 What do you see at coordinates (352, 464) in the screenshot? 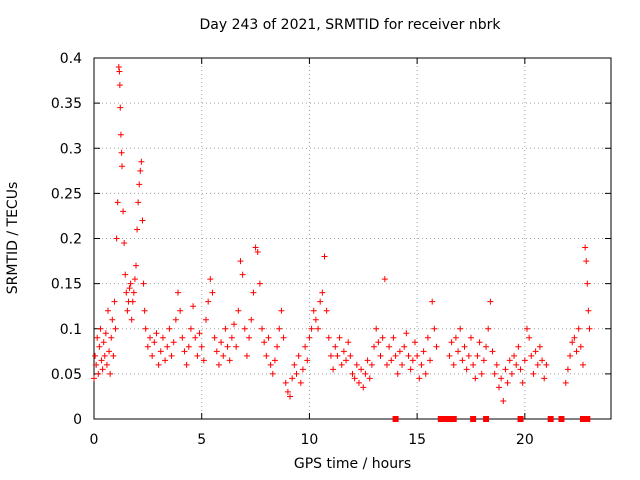
I see `x-axis-label: GPS time / hours` at bounding box center [352, 464].